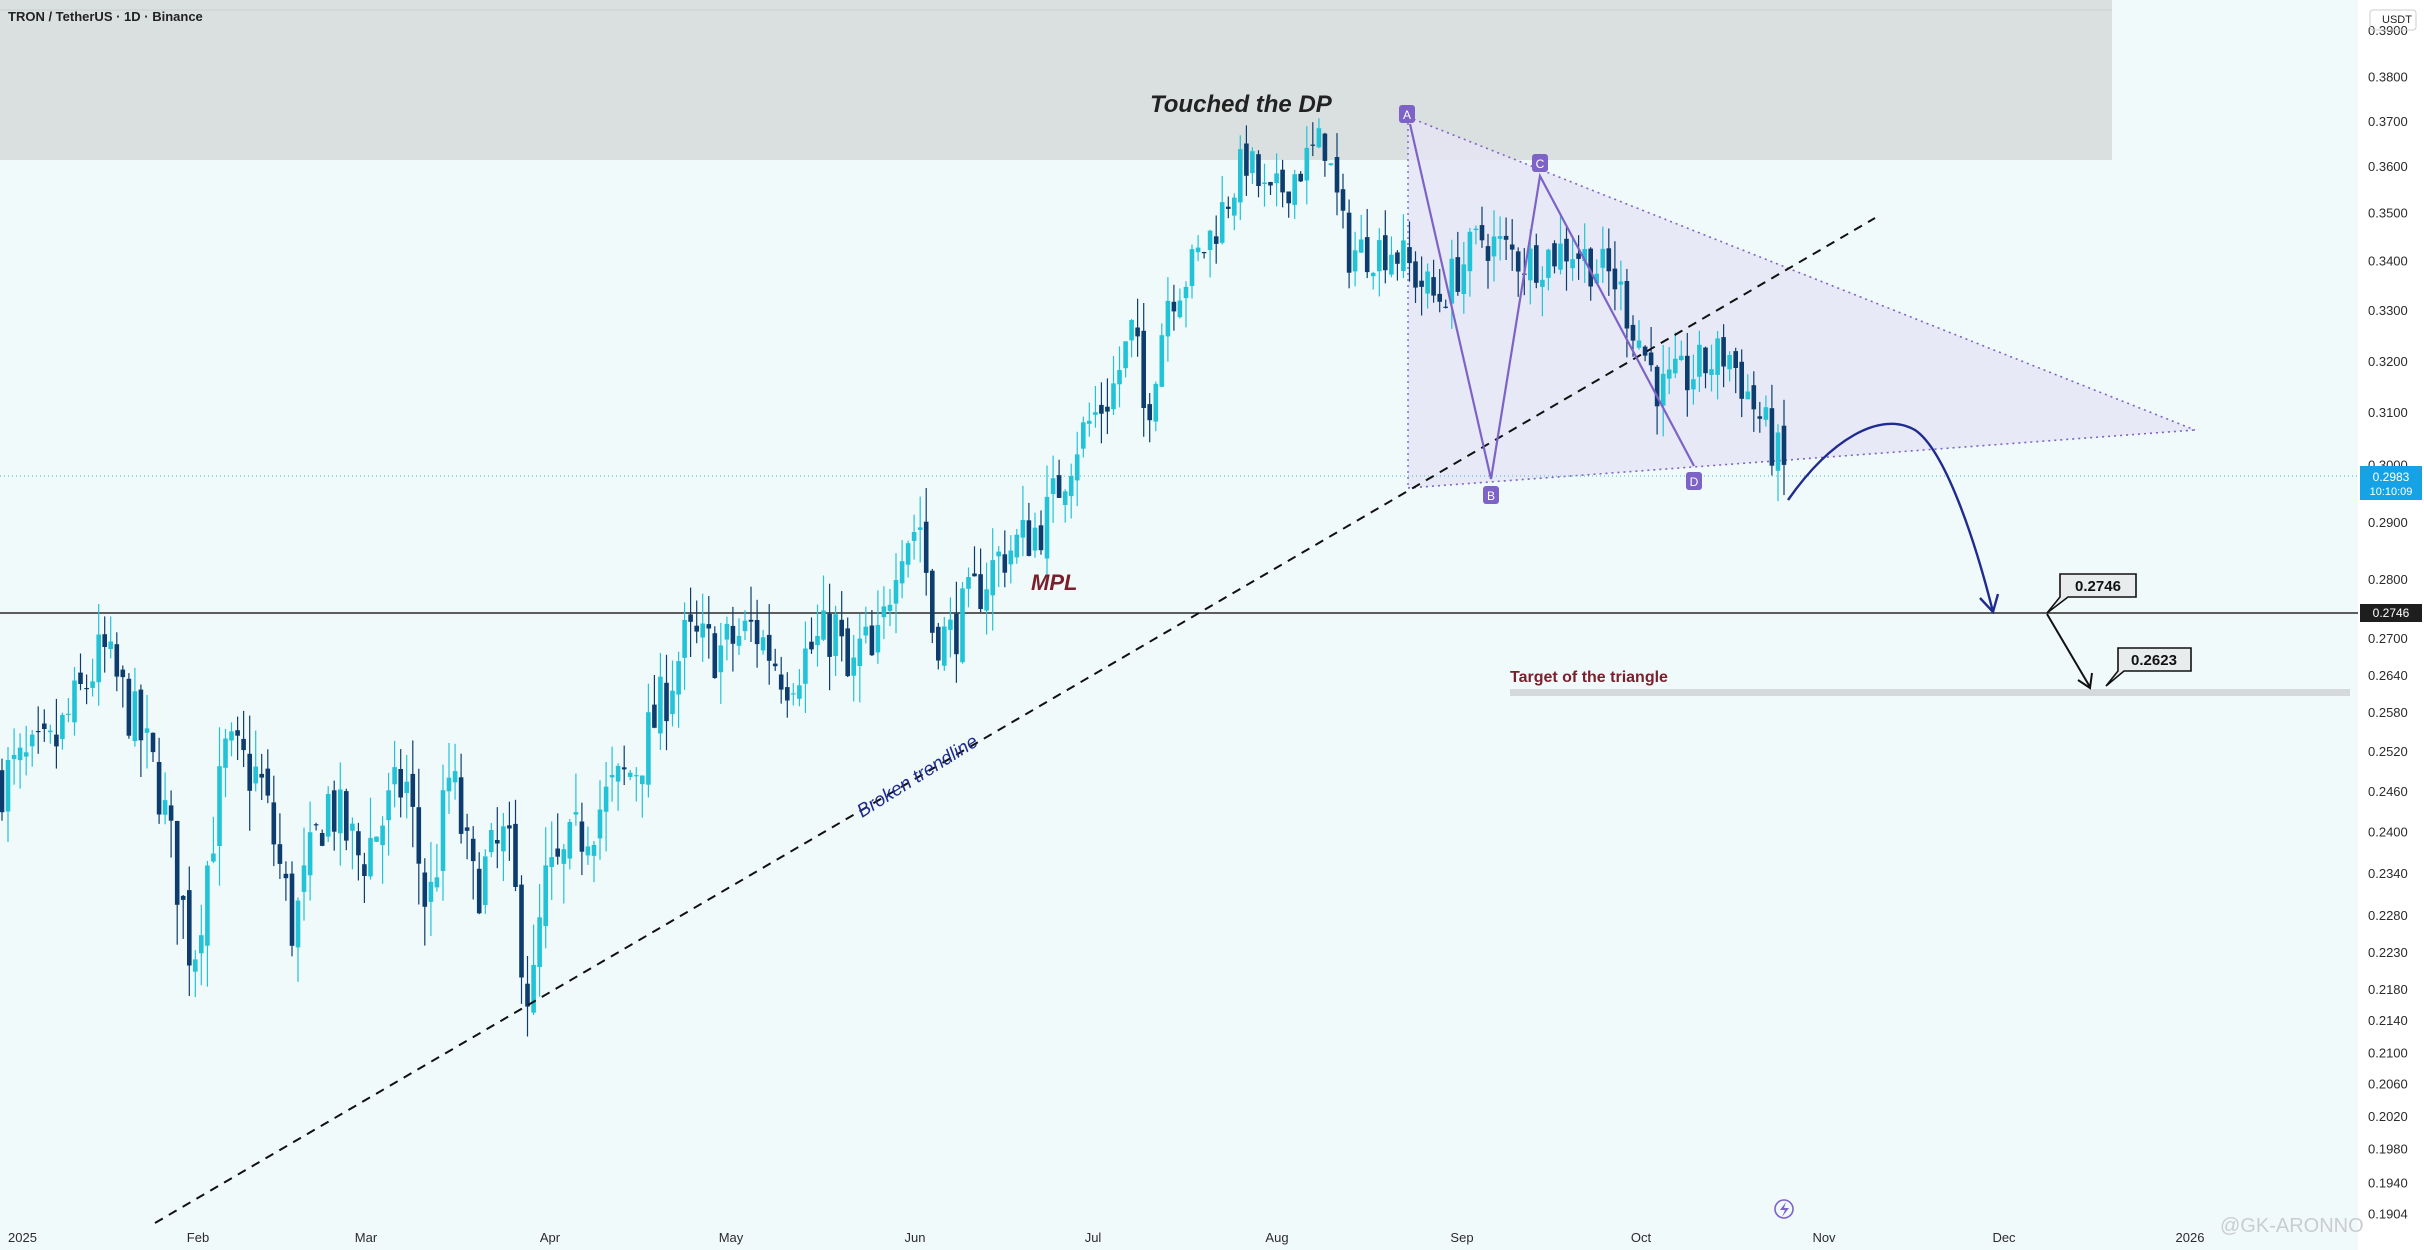 This screenshot has width=2424, height=1250. Describe the element at coordinates (105, 16) in the screenshot. I see `symbol-title: TRON / TetherUS · 1D · Binance` at that location.